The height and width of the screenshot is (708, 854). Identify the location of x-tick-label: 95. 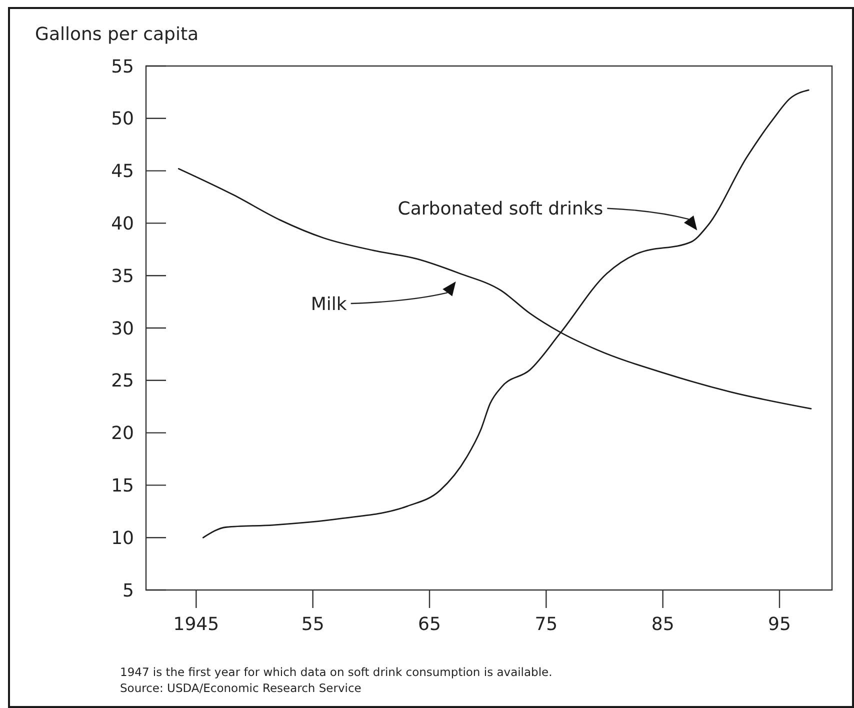
(779, 624).